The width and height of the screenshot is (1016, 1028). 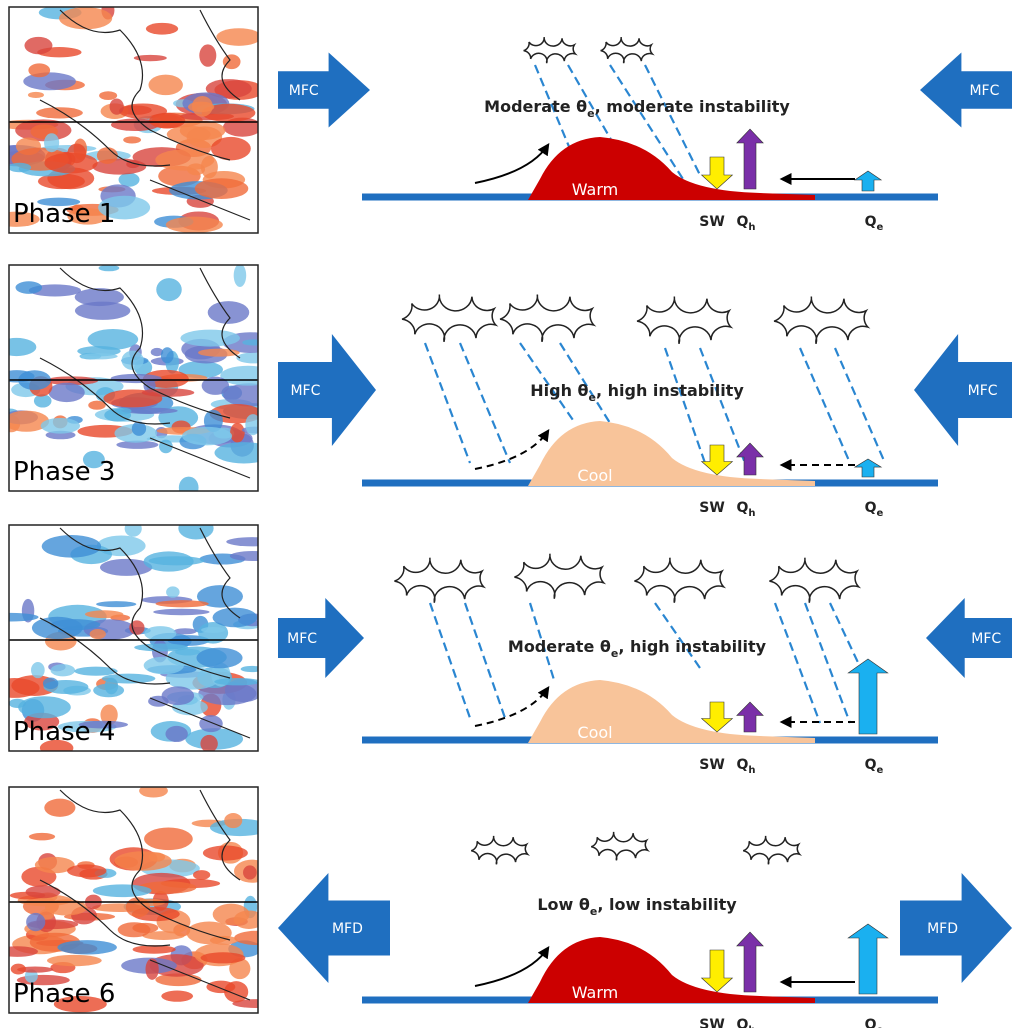 What do you see at coordinates (590, 113) in the screenshot?
I see `heading-sub: e` at bounding box center [590, 113].